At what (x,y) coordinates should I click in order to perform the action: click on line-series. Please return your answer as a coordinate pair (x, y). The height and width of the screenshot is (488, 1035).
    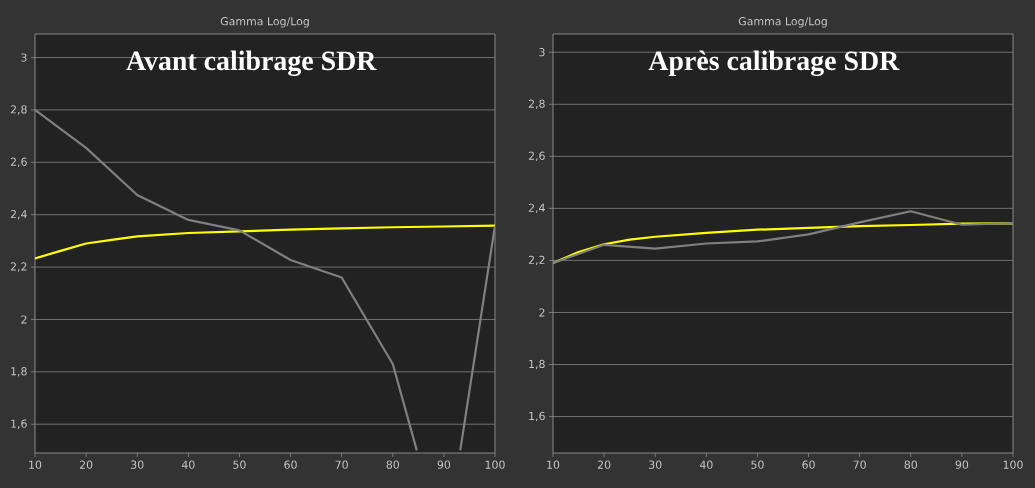
    Looking at the image, I should click on (265, 242).